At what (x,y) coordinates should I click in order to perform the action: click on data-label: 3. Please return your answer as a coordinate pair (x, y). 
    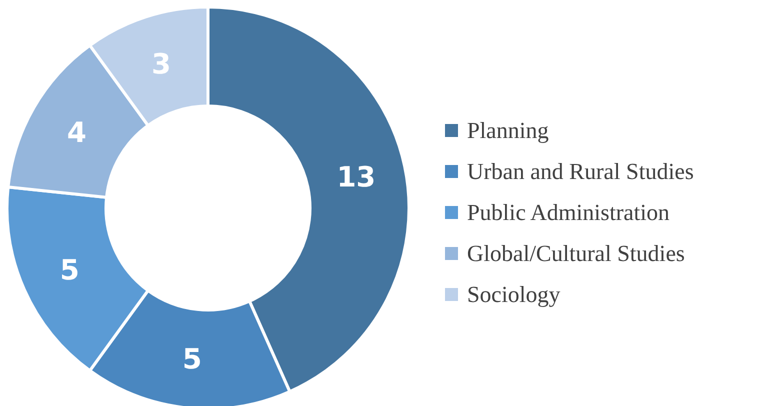
    Looking at the image, I should click on (161, 64).